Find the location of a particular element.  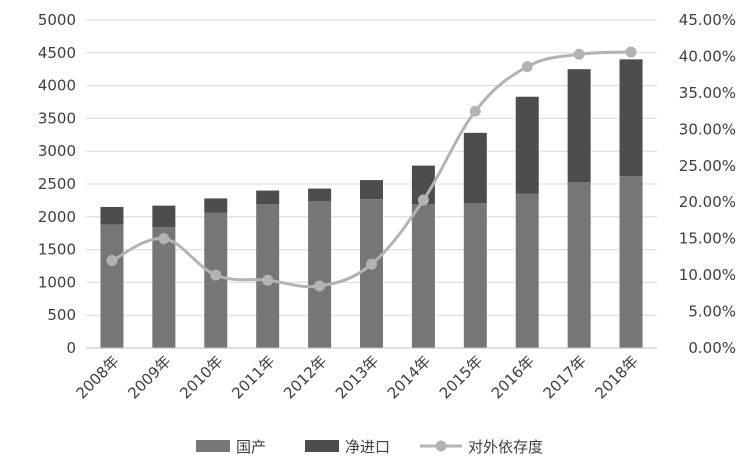

legend: 国产 净进口 对外依存度 is located at coordinates (369, 447).